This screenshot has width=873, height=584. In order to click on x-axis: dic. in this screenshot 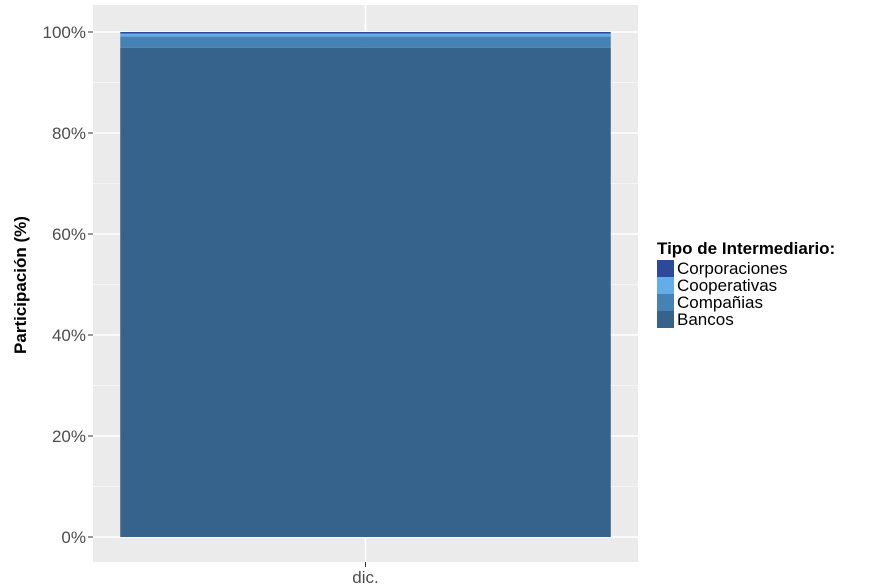, I will do `click(365, 573)`.